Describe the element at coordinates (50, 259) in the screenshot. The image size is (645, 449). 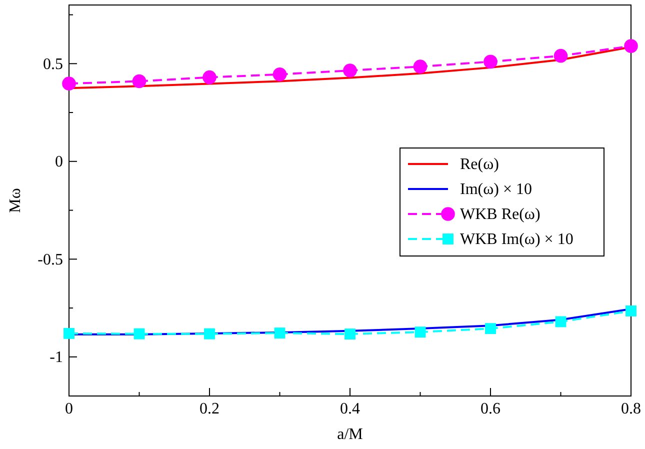
I see `y-tick-label: -0.5` at that location.